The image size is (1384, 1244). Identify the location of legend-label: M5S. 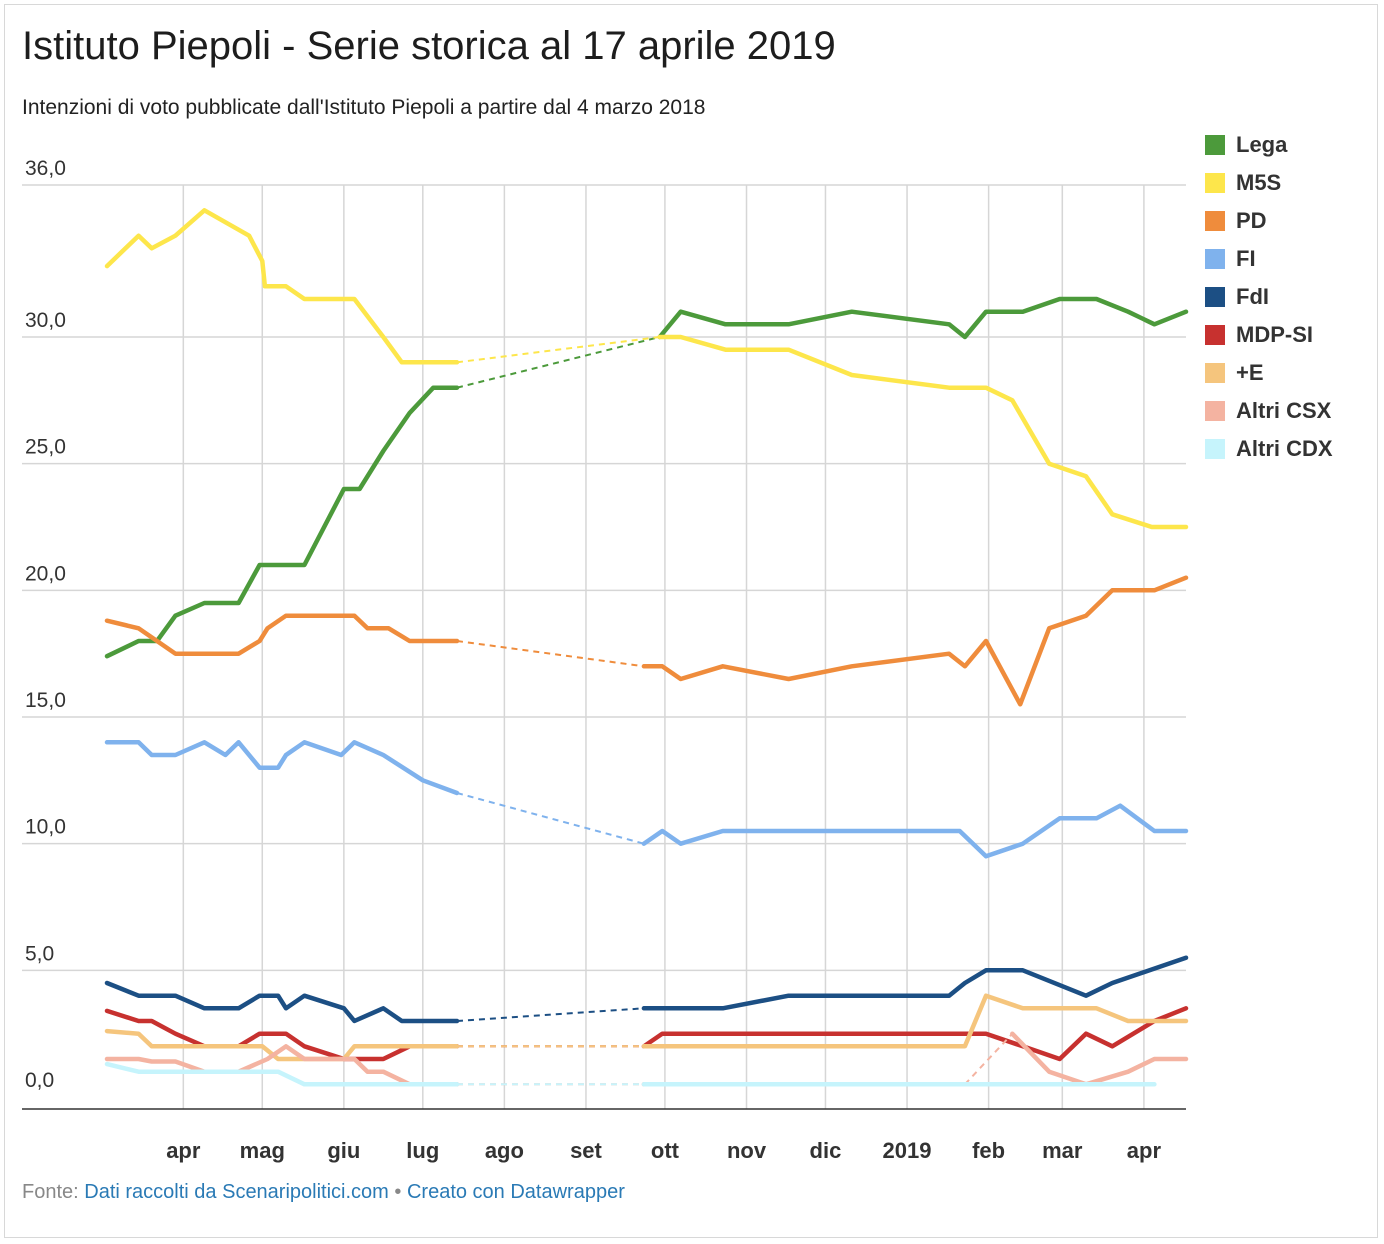
(1259, 182).